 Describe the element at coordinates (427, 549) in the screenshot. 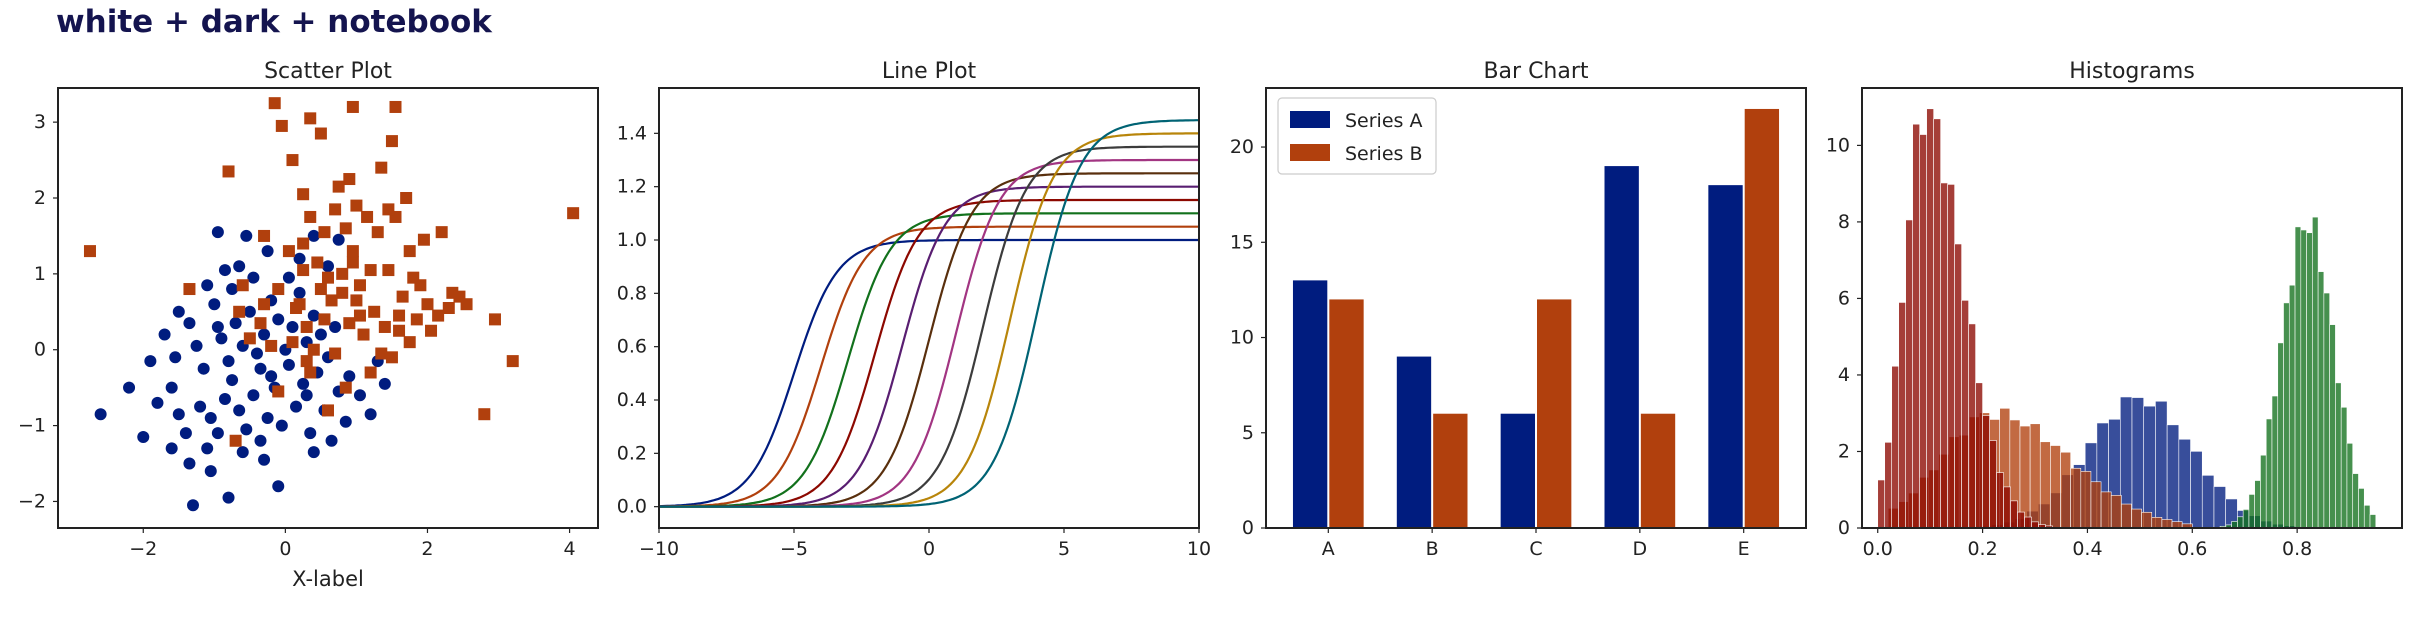

I see `x-tick-label: 2` at that location.